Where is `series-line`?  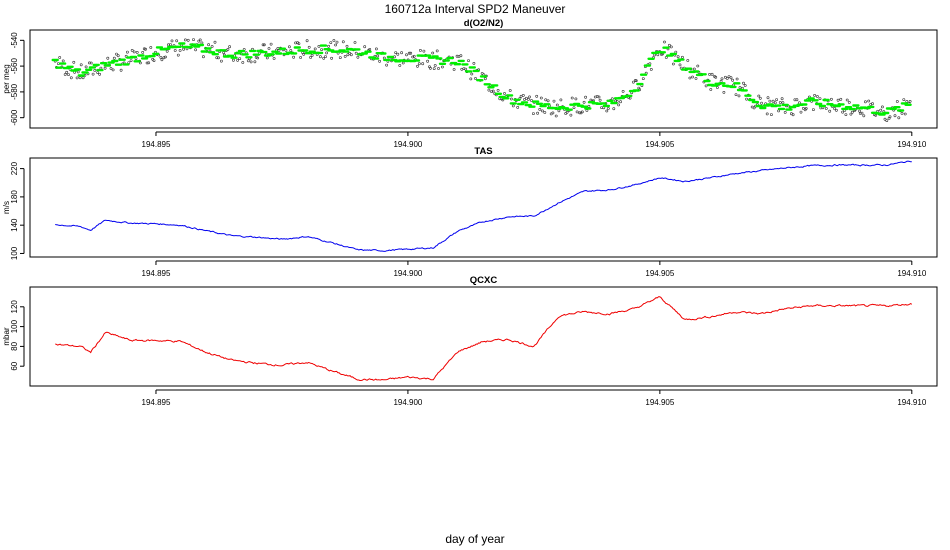 series-line is located at coordinates (484, 338).